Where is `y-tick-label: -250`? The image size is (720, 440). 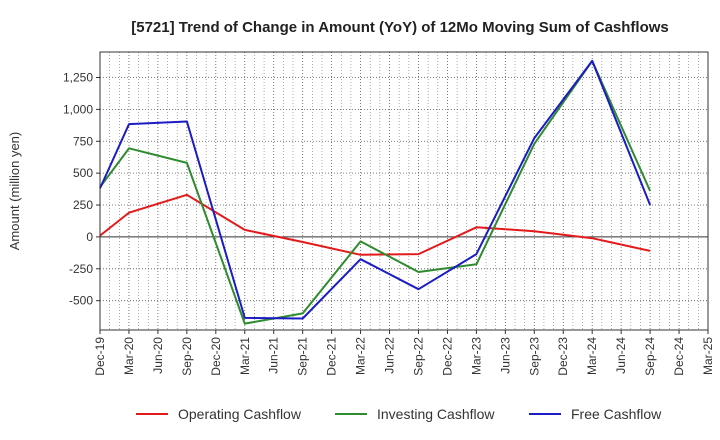 y-tick-label: -250 is located at coordinates (81, 269).